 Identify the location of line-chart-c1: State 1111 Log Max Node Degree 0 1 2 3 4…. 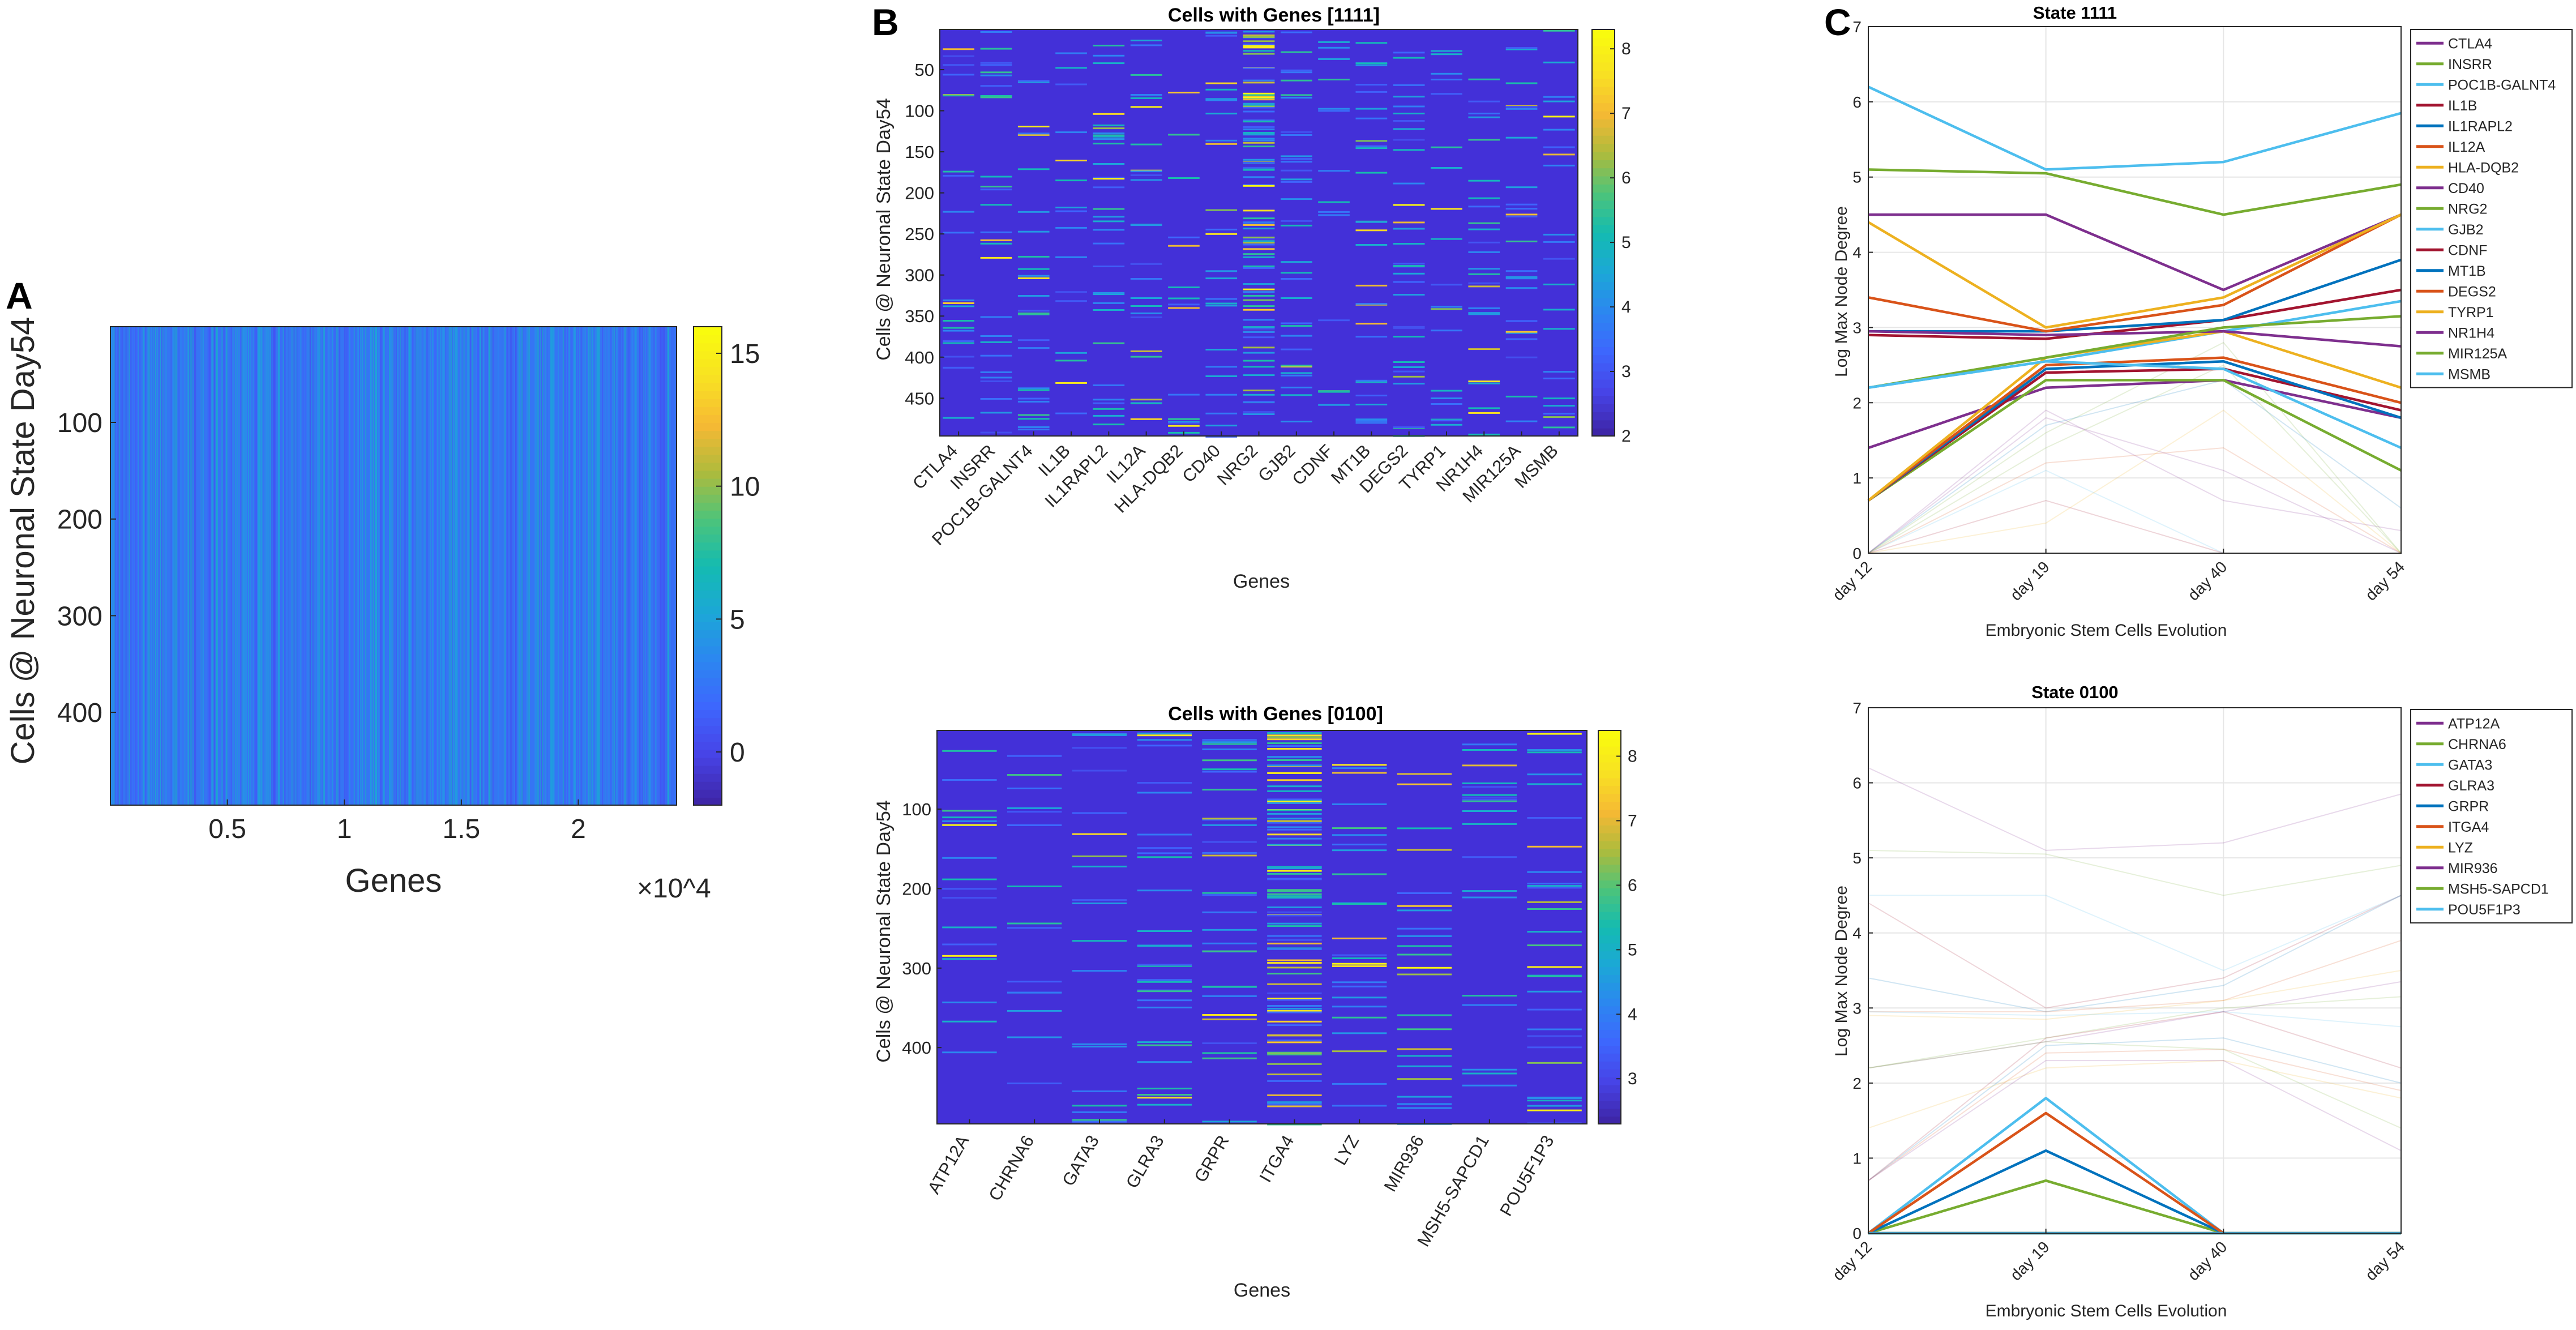
(2201, 321).